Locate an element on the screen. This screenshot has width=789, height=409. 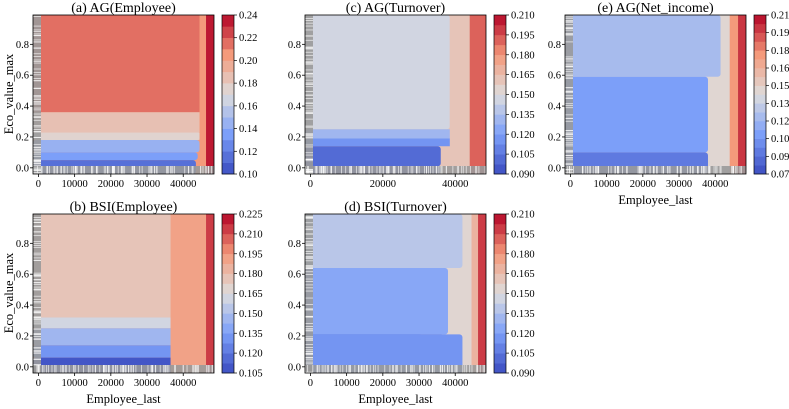
colorbar-tick-label: 0.22 is located at coordinates (248, 38).